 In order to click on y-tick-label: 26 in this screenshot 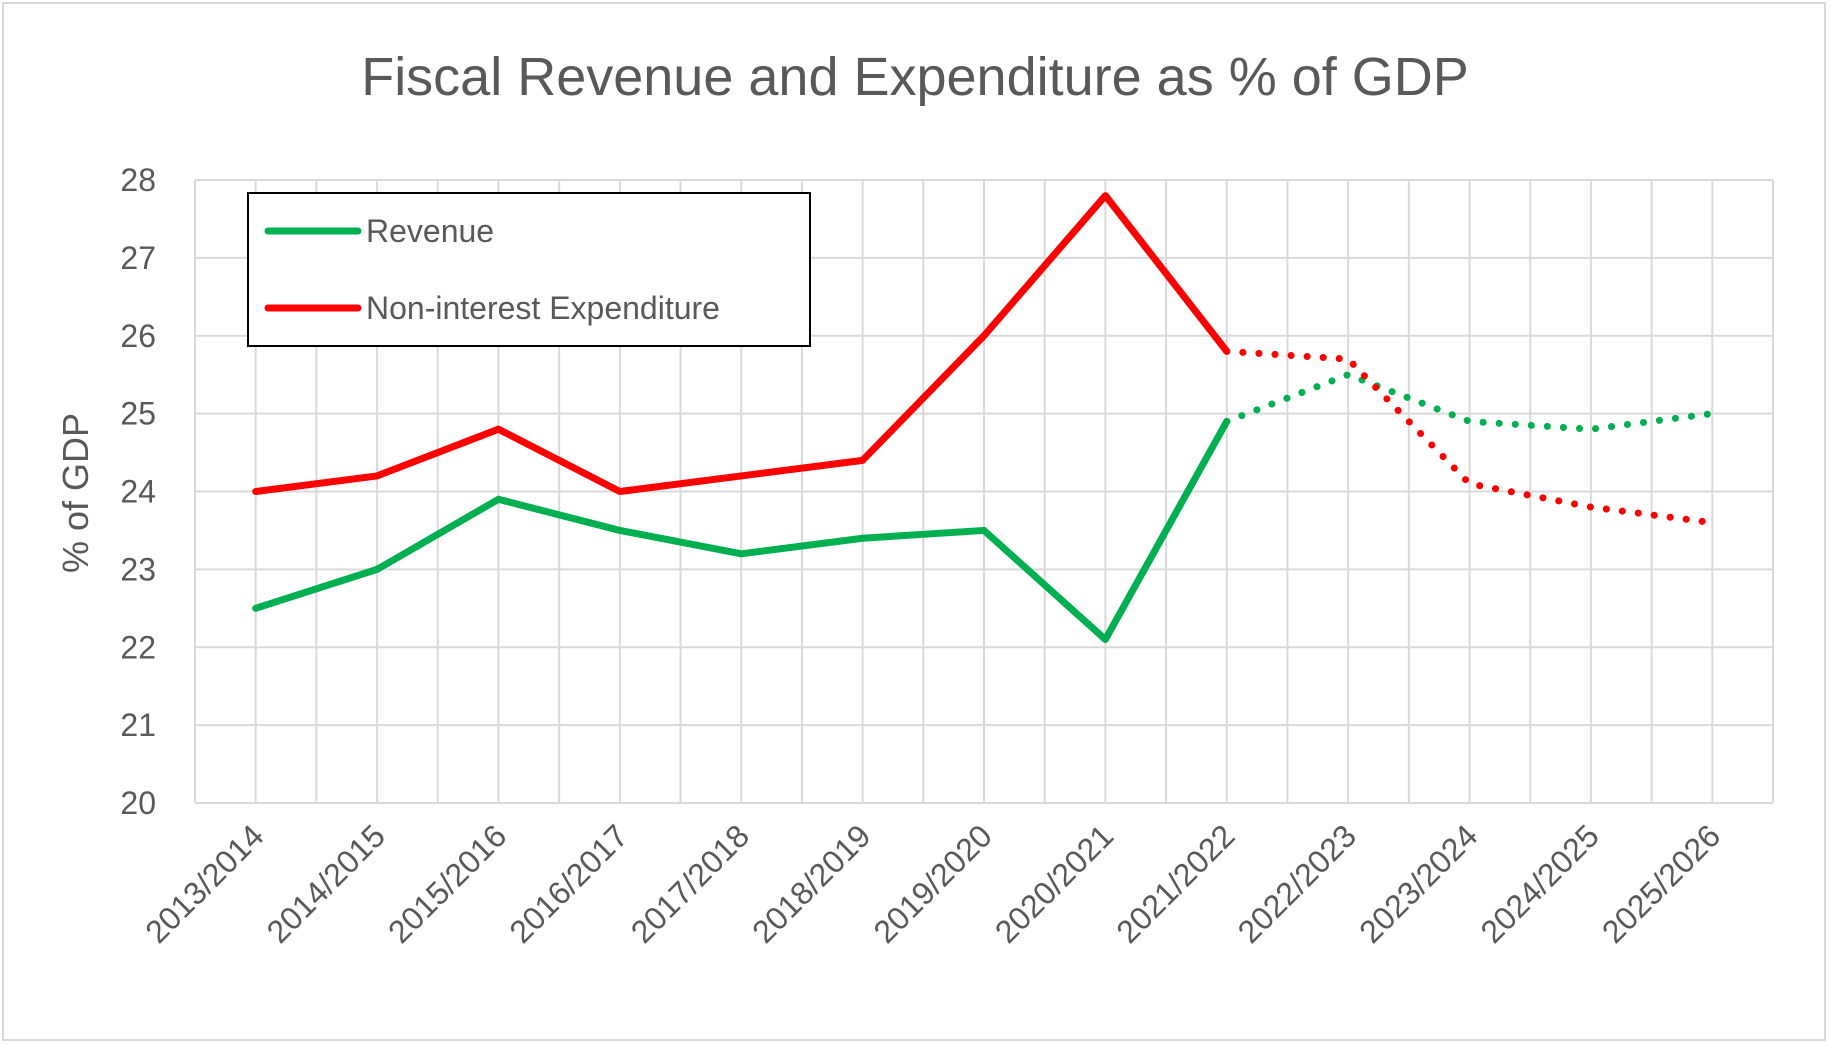, I will do `click(138, 336)`.